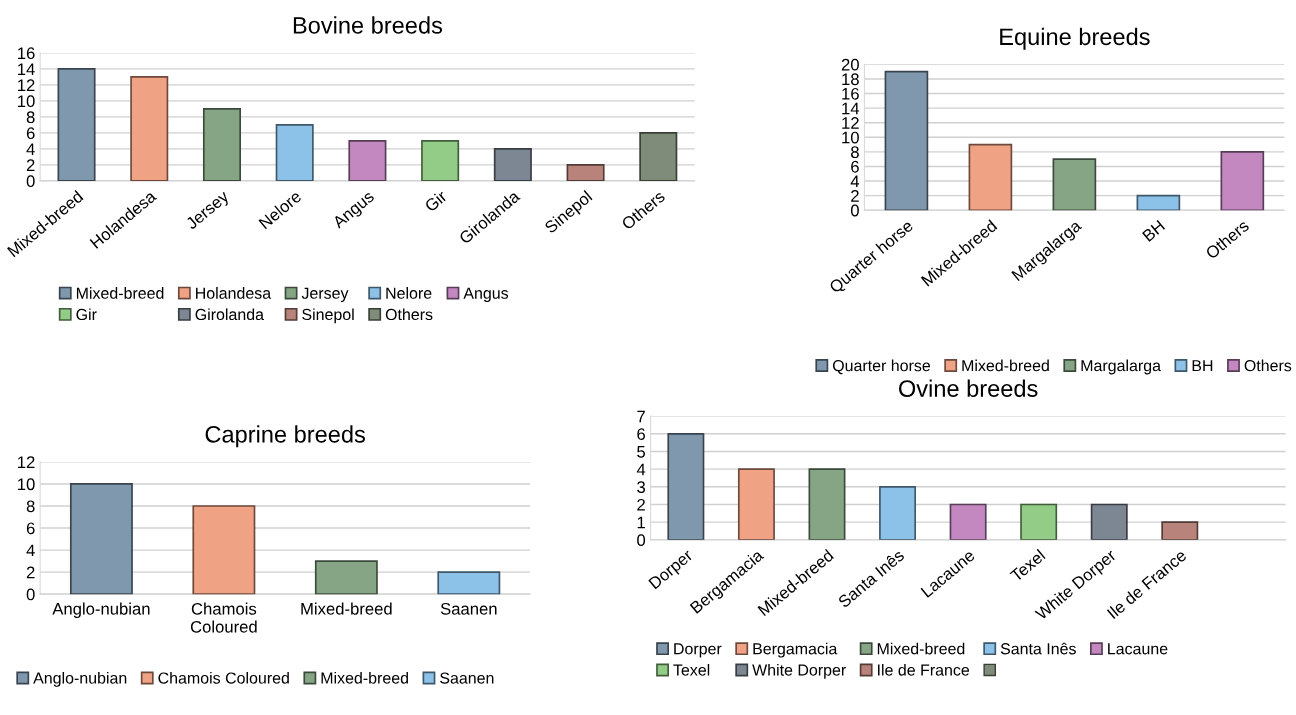 The height and width of the screenshot is (715, 1296). I want to click on legend-label: Angus, so click(486, 294).